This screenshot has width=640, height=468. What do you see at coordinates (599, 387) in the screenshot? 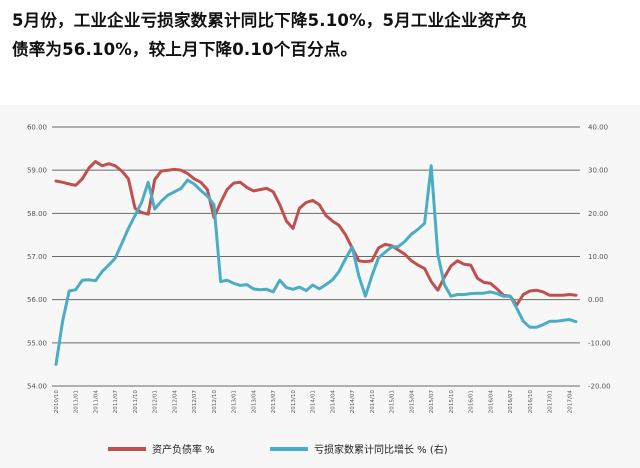
I see `right-tick-label: -20.00` at bounding box center [599, 387].